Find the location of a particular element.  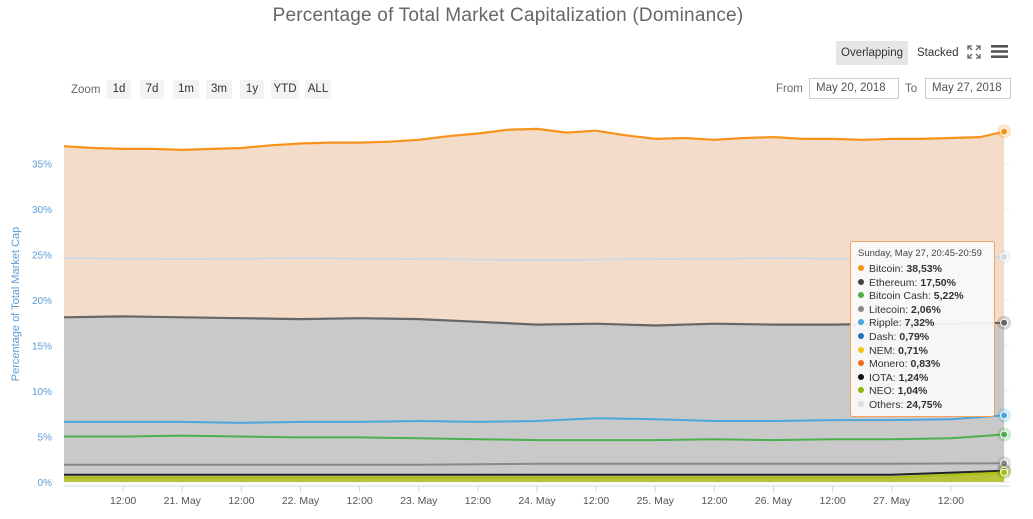

area-neo is located at coordinates (534, 477).